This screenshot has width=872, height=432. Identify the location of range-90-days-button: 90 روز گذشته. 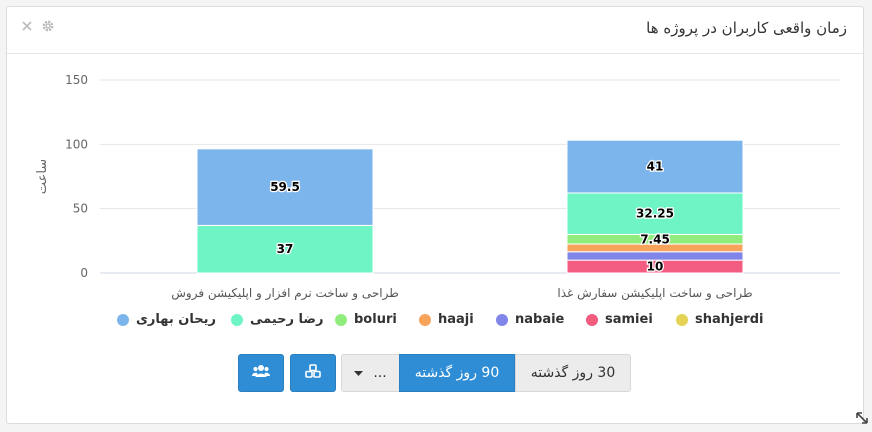
(457, 373).